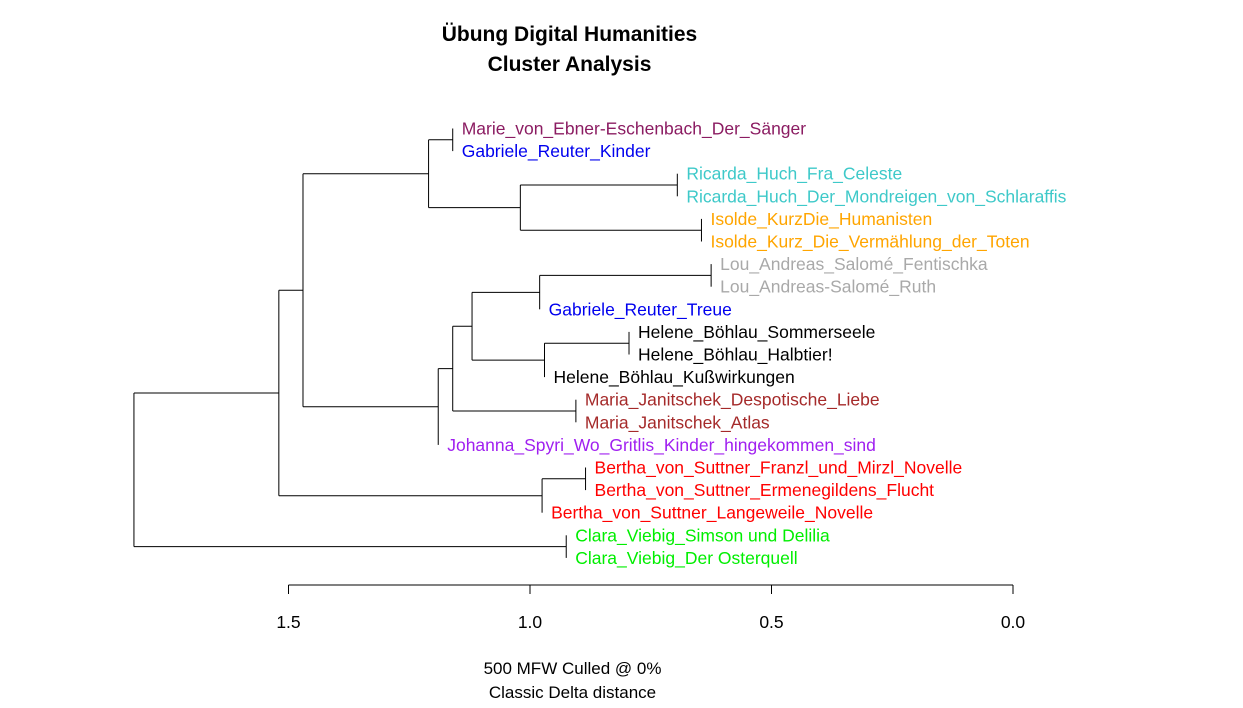  What do you see at coordinates (572, 668) in the screenshot?
I see `chart-subtitle-mfw: 500 MFW Culled @ 0%` at bounding box center [572, 668].